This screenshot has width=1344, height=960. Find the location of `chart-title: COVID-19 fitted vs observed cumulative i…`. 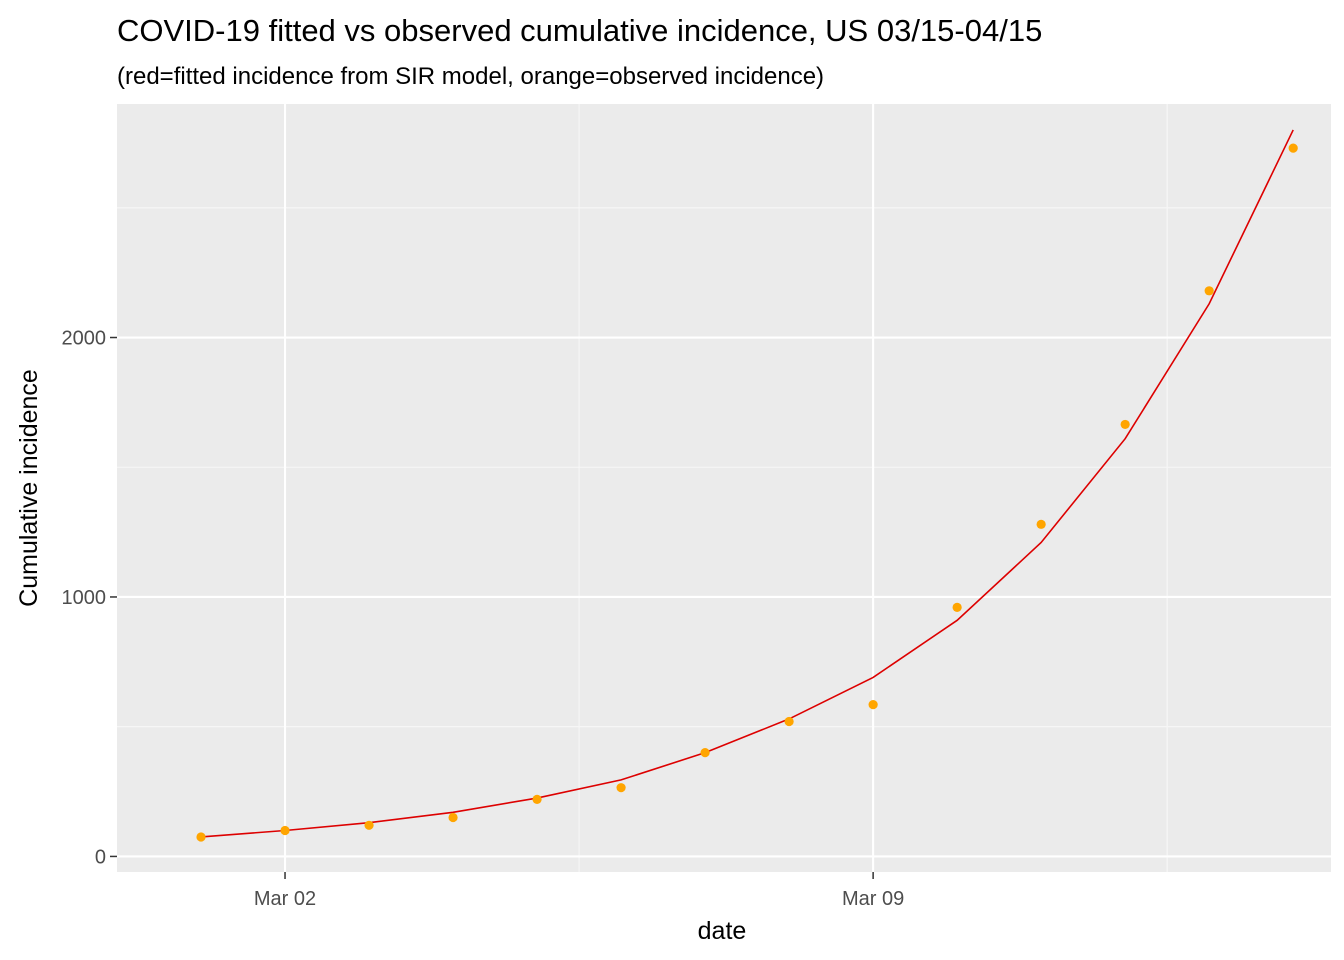

chart-title: COVID-19 fitted vs observed cumulative i… is located at coordinates (579, 30).